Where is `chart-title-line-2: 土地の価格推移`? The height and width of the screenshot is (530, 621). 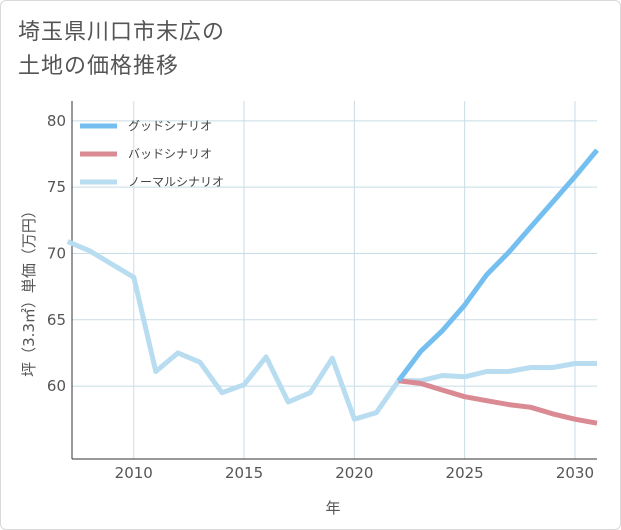 chart-title-line-2: 土地の価格推移 is located at coordinates (99, 66).